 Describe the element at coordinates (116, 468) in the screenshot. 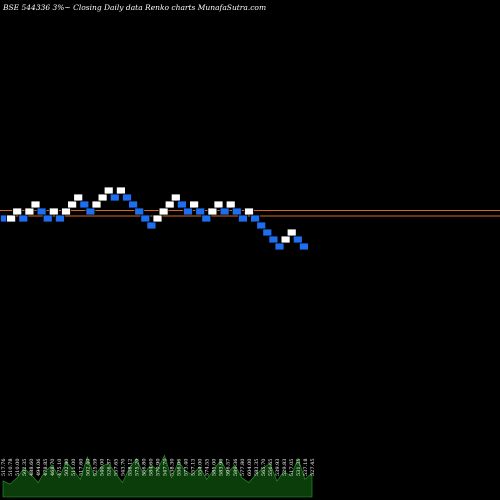

I see `volume-label: 557.65` at that location.